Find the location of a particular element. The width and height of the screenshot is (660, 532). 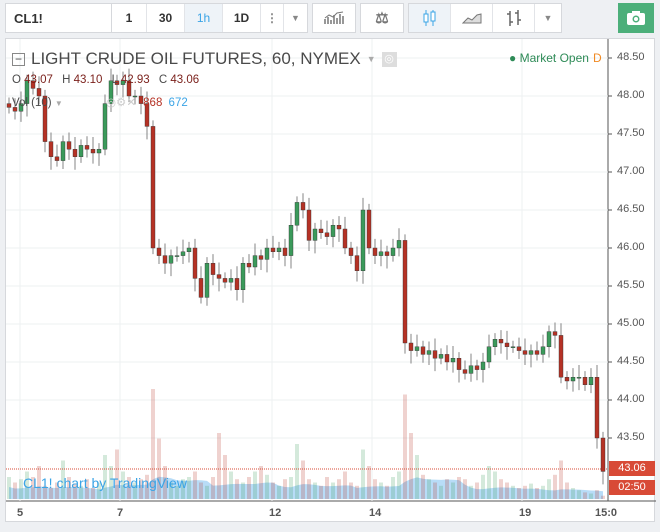

symbol-input: CL1! is located at coordinates (28, 18).